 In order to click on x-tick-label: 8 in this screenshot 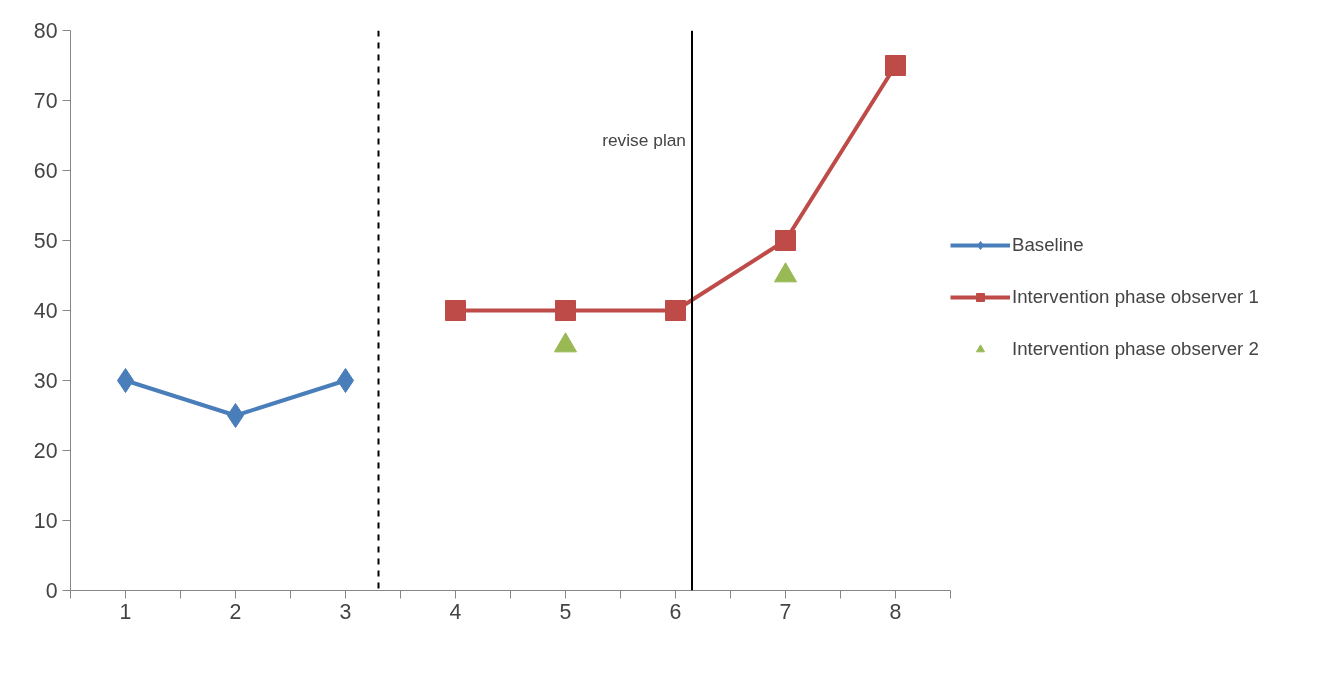, I will do `click(895, 611)`.